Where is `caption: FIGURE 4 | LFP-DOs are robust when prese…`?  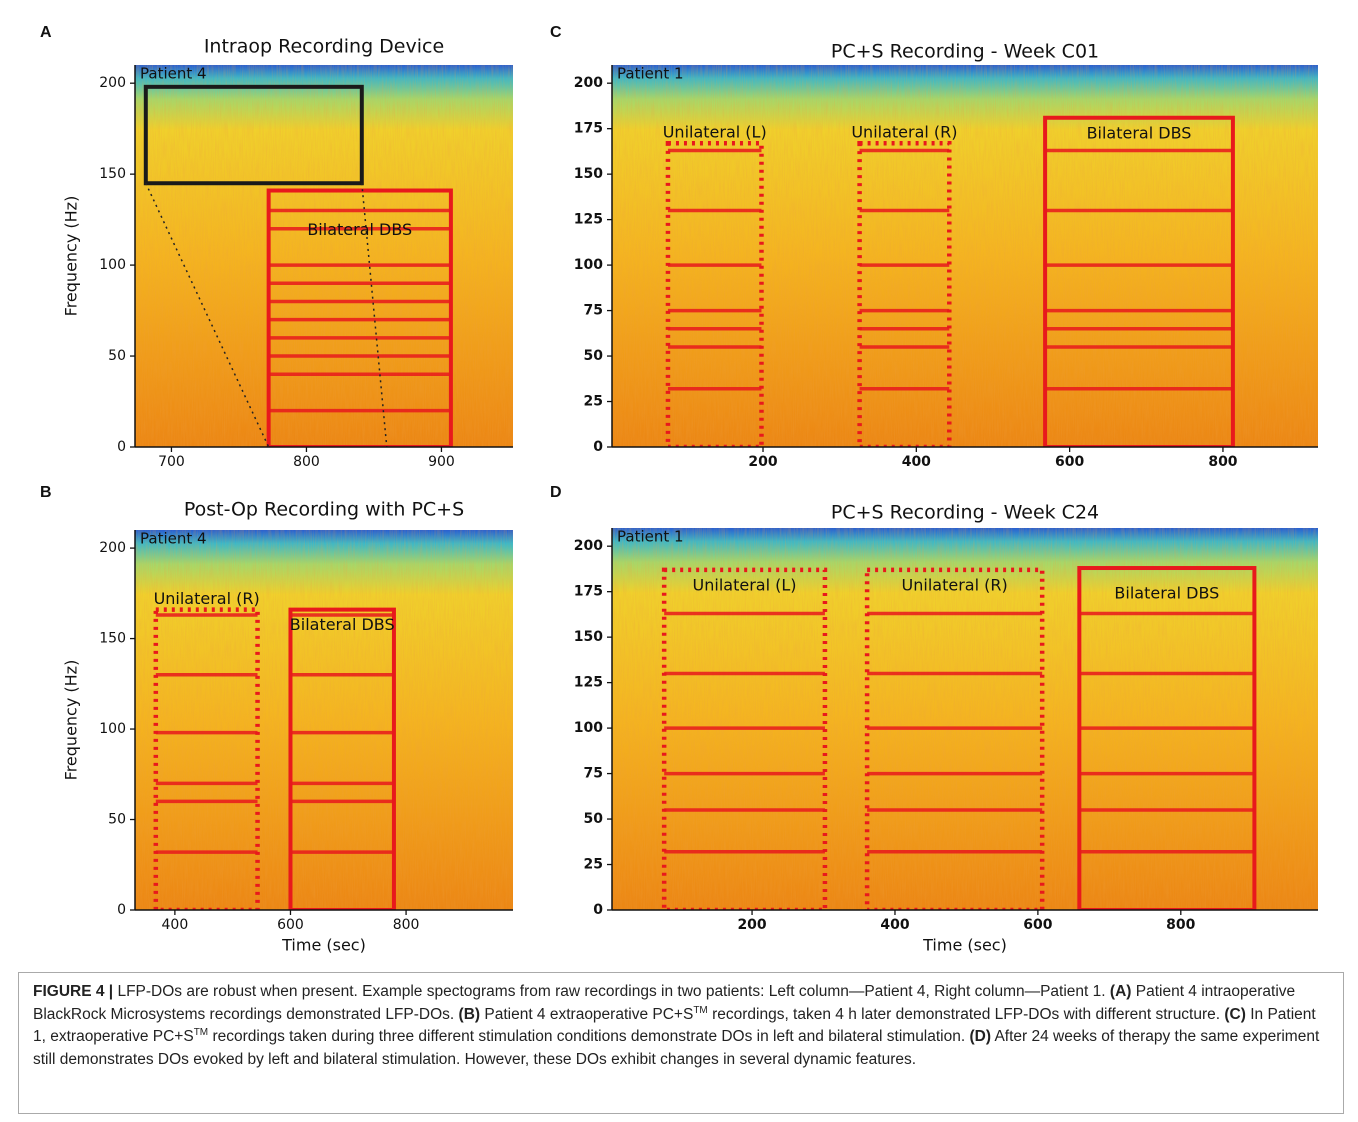 caption: FIGURE 4 | LFP-DOs are robust when prese… is located at coordinates (681, 1043).